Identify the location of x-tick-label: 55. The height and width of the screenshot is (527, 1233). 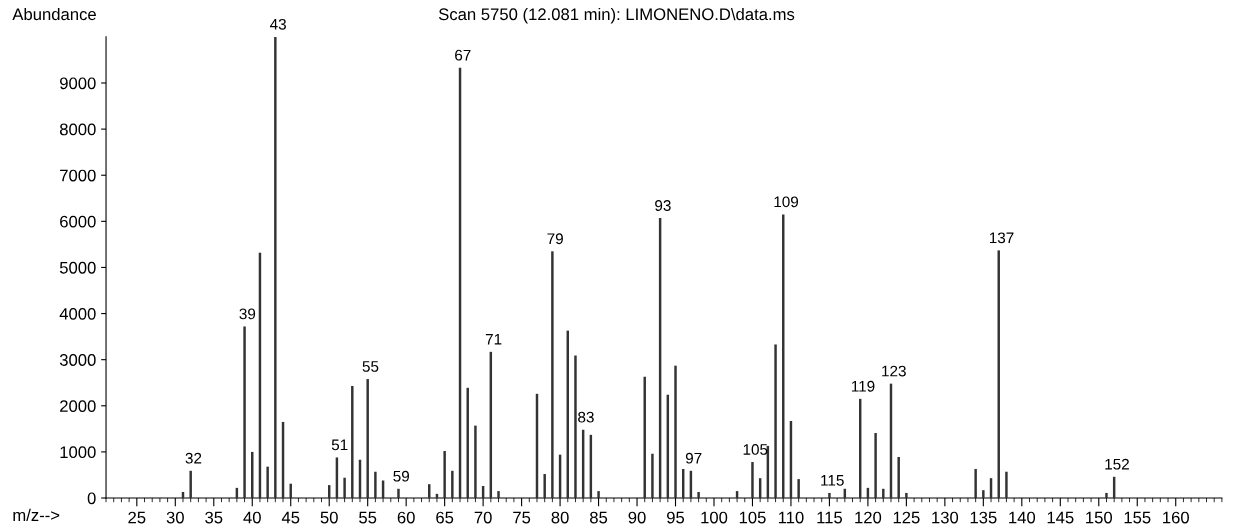
(368, 517).